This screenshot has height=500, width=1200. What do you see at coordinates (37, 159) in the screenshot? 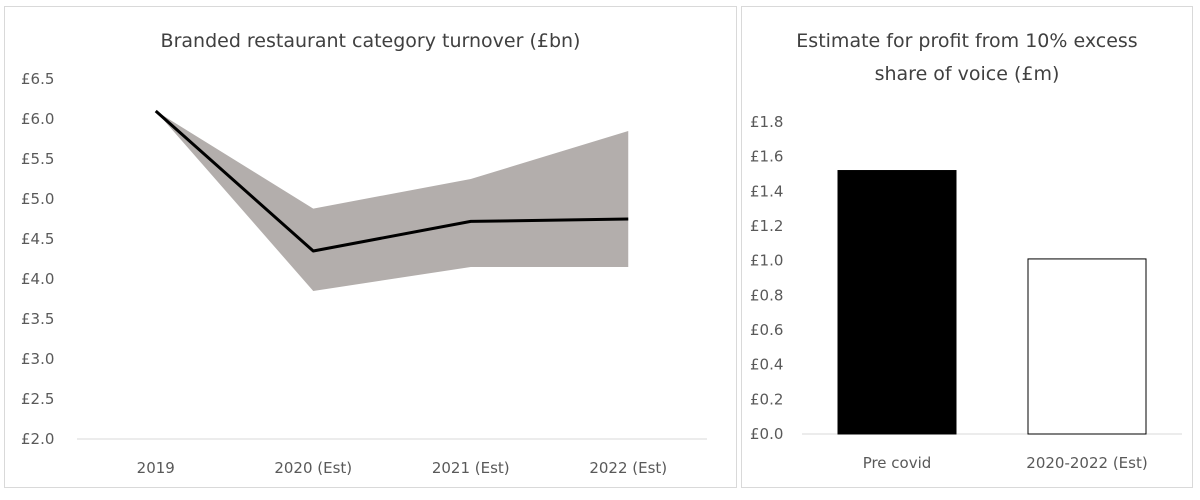
I see `y-tick-label: £5.5` at bounding box center [37, 159].